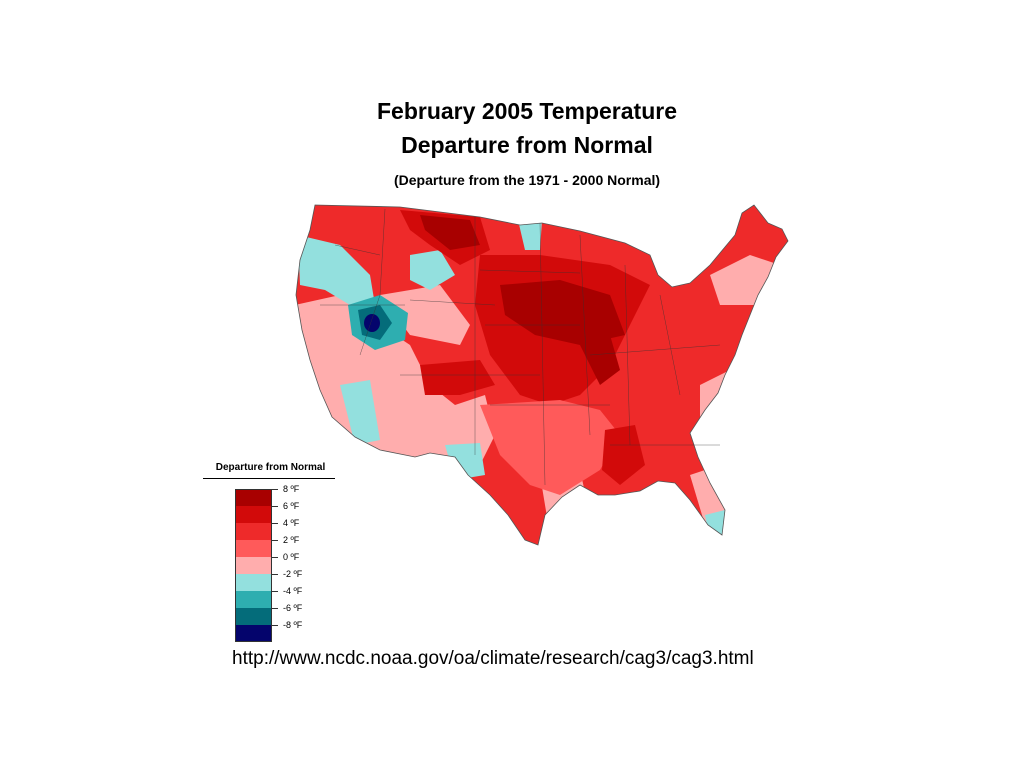 Image resolution: width=1024 pixels, height=768 pixels. Describe the element at coordinates (291, 489) in the screenshot. I see `legend-label: 8 ºF` at that location.